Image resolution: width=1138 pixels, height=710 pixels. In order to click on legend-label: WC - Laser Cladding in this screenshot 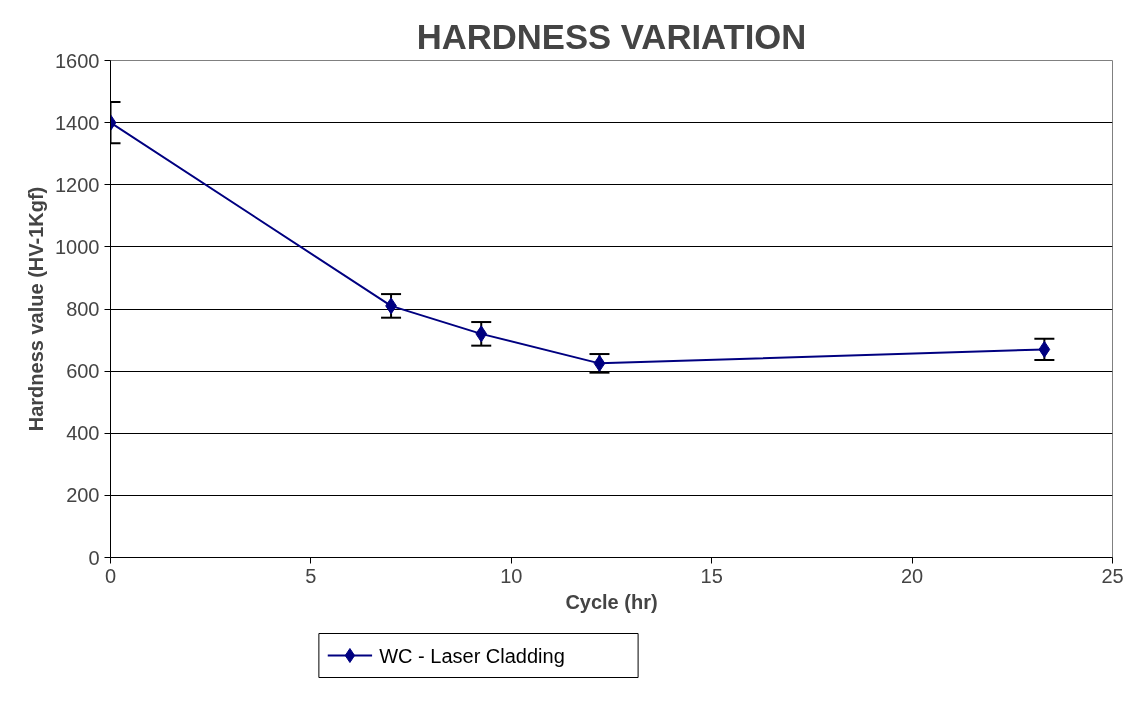, I will do `click(472, 655)`.